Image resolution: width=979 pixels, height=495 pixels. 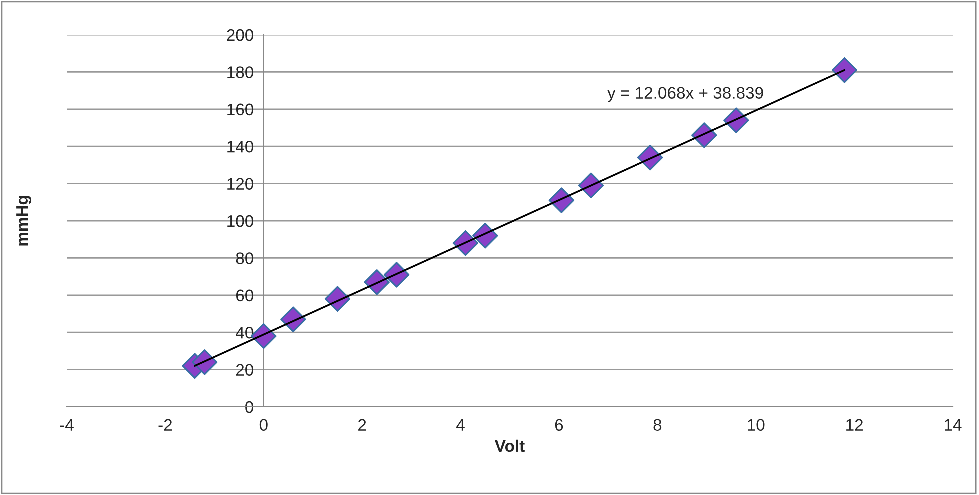 I want to click on x-tick-label: 12, so click(x=854, y=425).